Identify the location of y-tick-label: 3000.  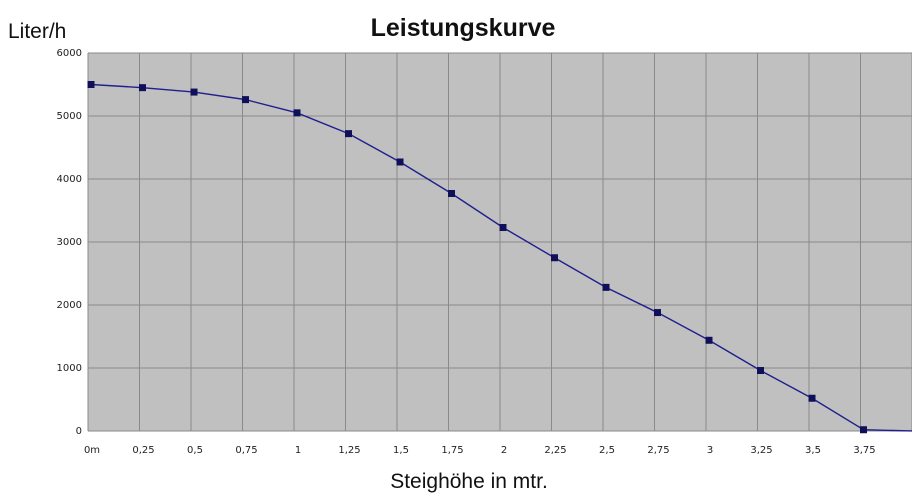
(69, 242).